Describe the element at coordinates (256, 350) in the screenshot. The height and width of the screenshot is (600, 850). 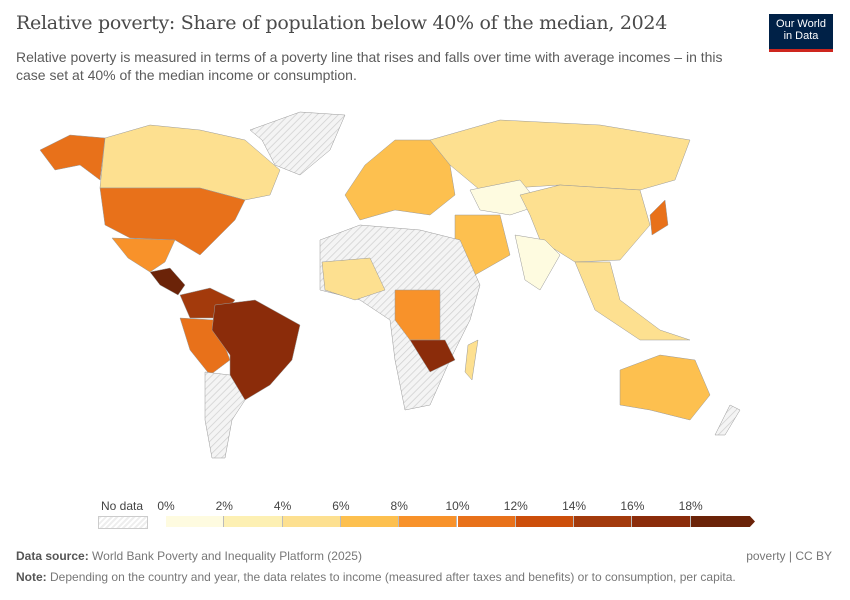
I see `region-brazil` at that location.